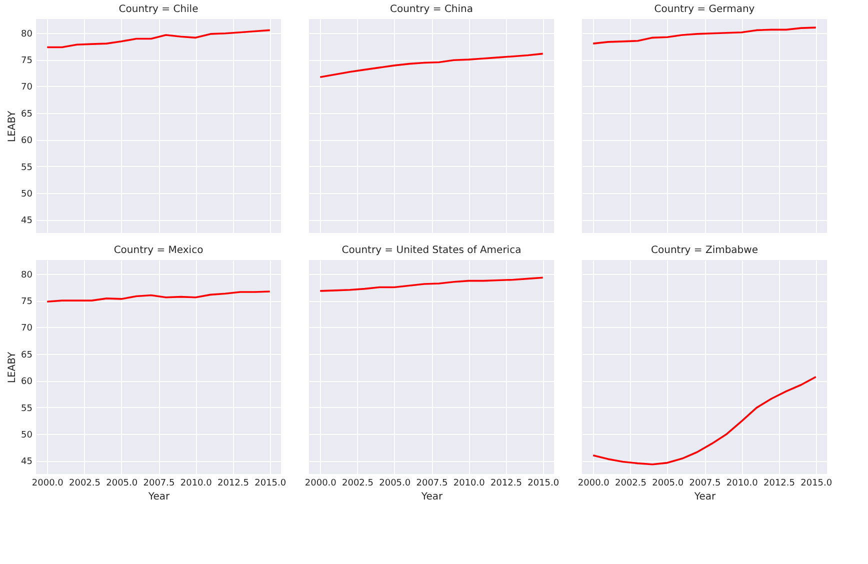 Image resolution: width=868 pixels, height=564 pixels. What do you see at coordinates (704, 9) in the screenshot?
I see `chart-title: Country = Germany` at bounding box center [704, 9].